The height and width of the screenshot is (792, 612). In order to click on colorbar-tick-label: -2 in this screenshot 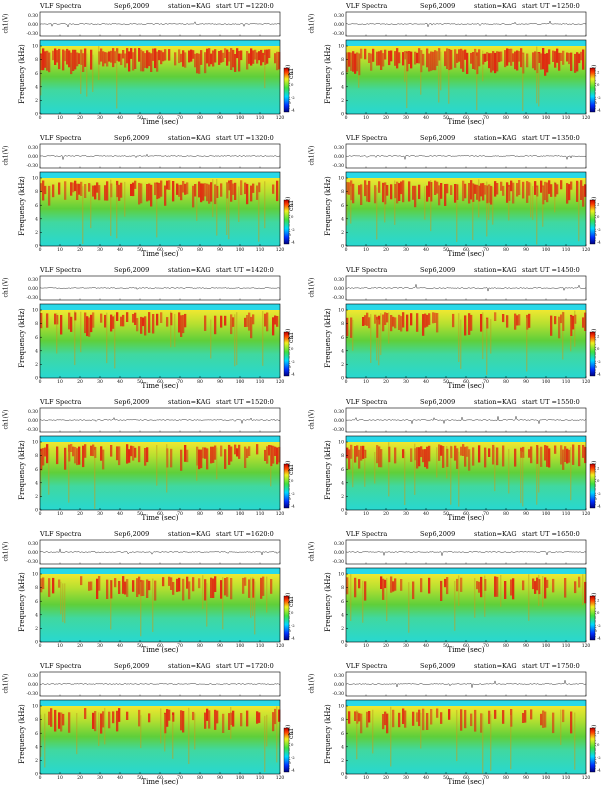, I will do `click(599, 229)`.